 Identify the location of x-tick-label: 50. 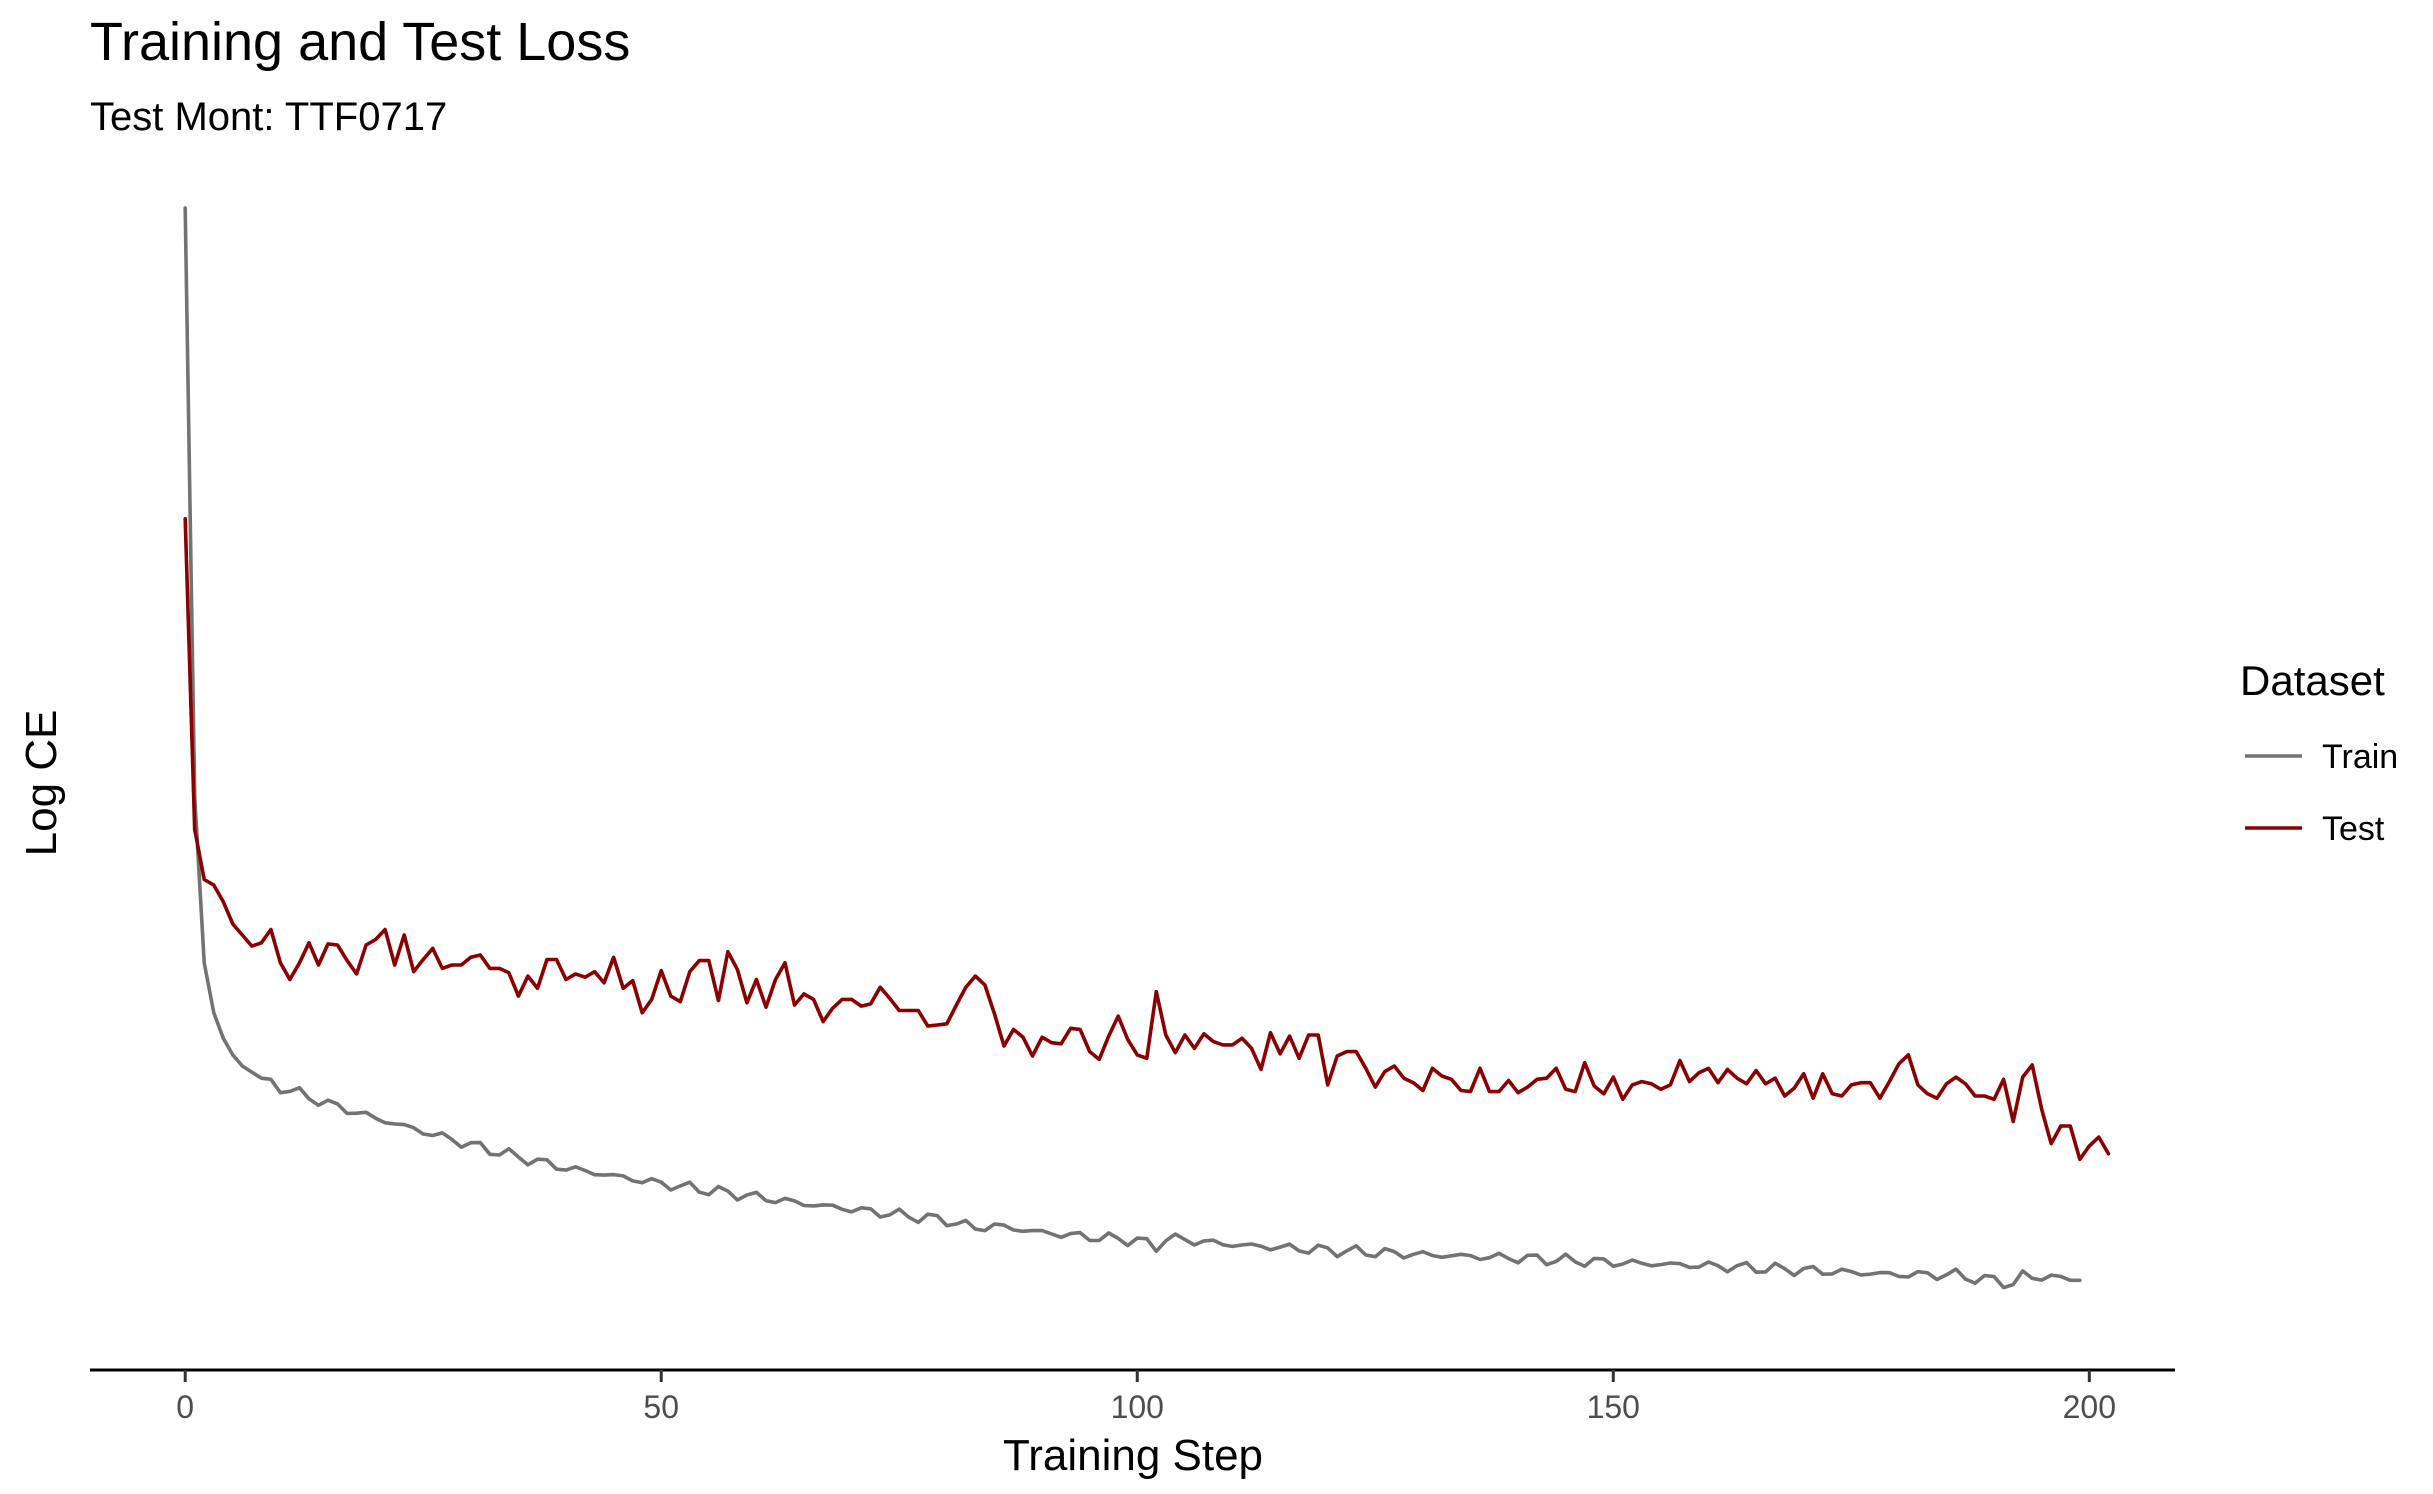
(661, 1407).